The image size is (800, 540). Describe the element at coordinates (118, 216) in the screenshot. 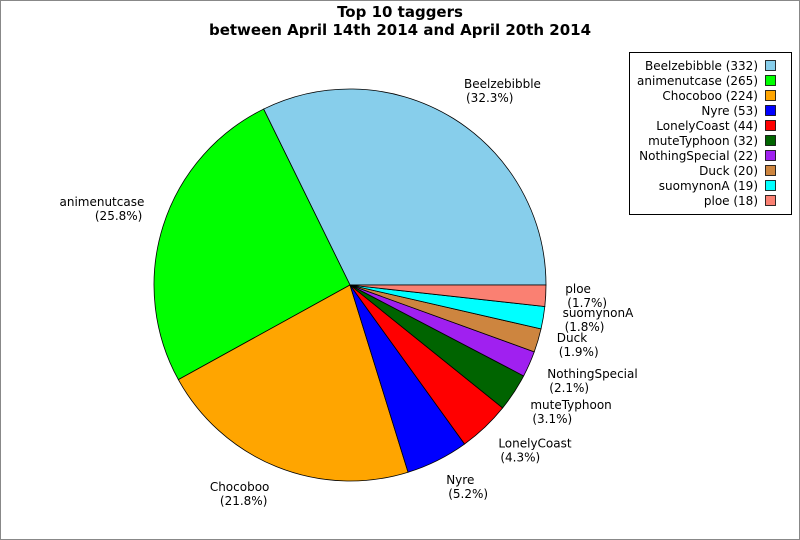

I see `slice-percent: (25.8%)` at that location.